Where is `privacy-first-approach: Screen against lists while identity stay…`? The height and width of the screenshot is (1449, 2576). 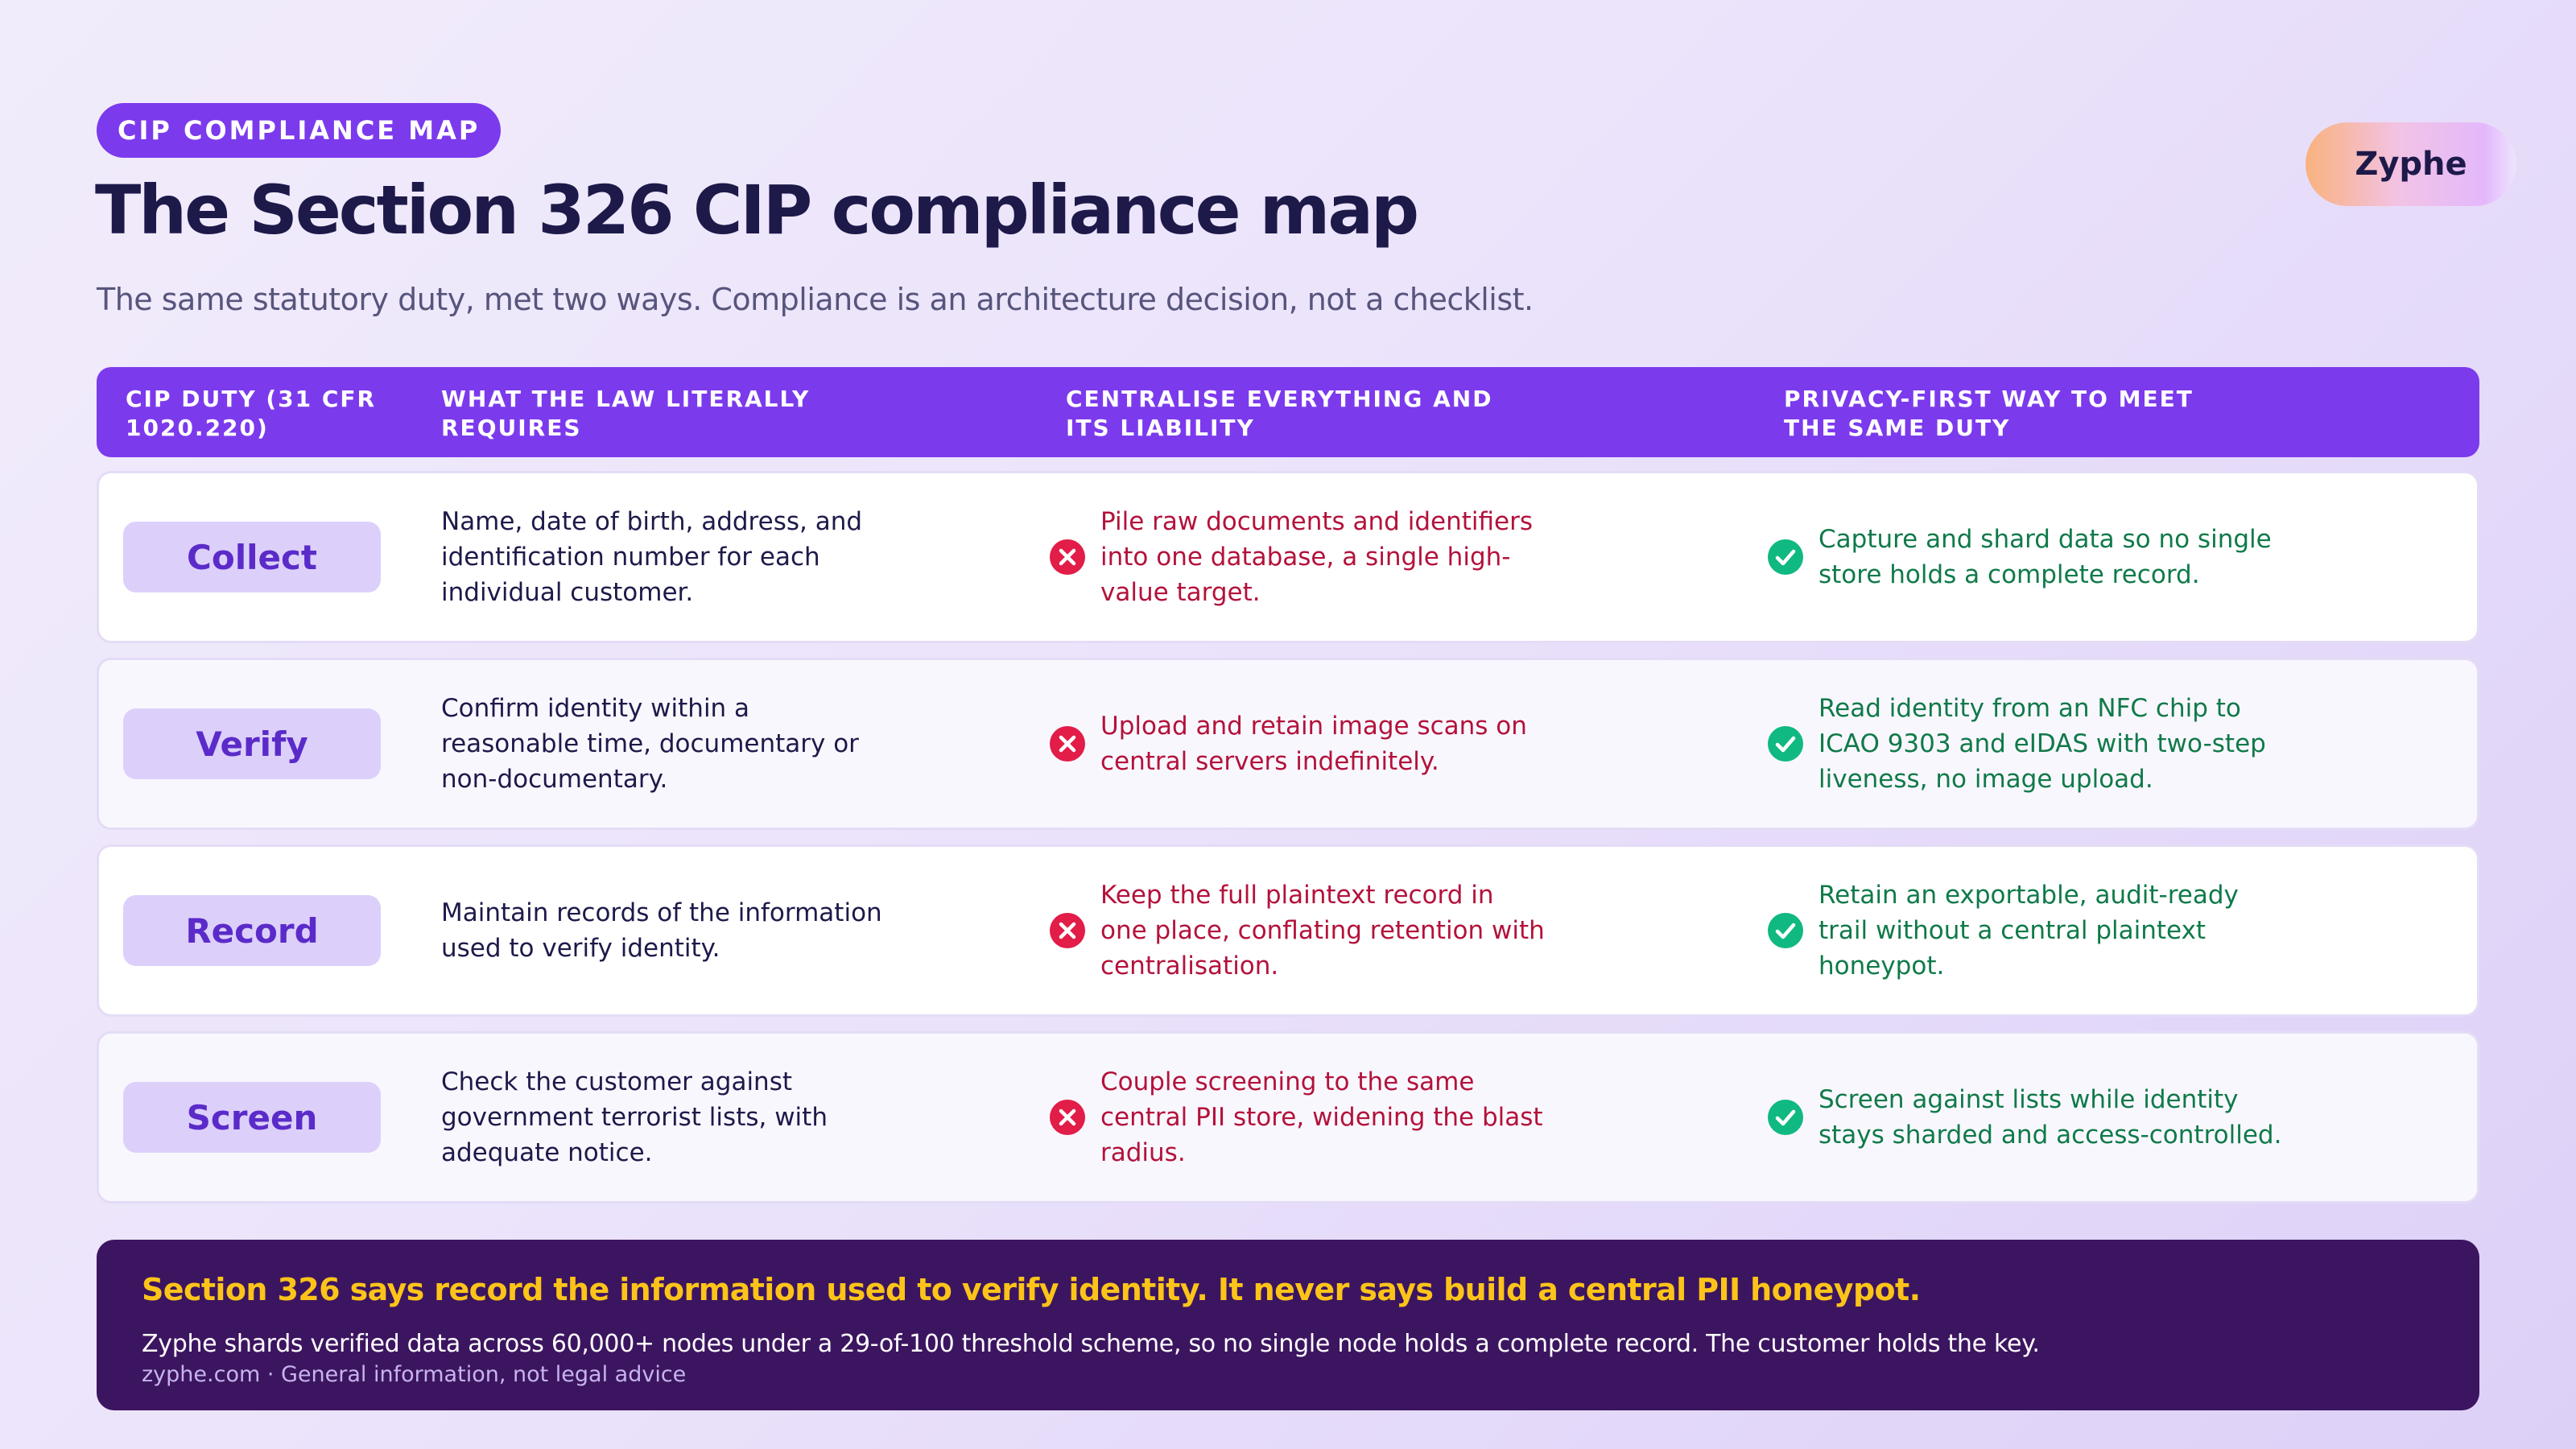
privacy-first-approach: Screen against lists while identity stay… is located at coordinates (2024, 1117).